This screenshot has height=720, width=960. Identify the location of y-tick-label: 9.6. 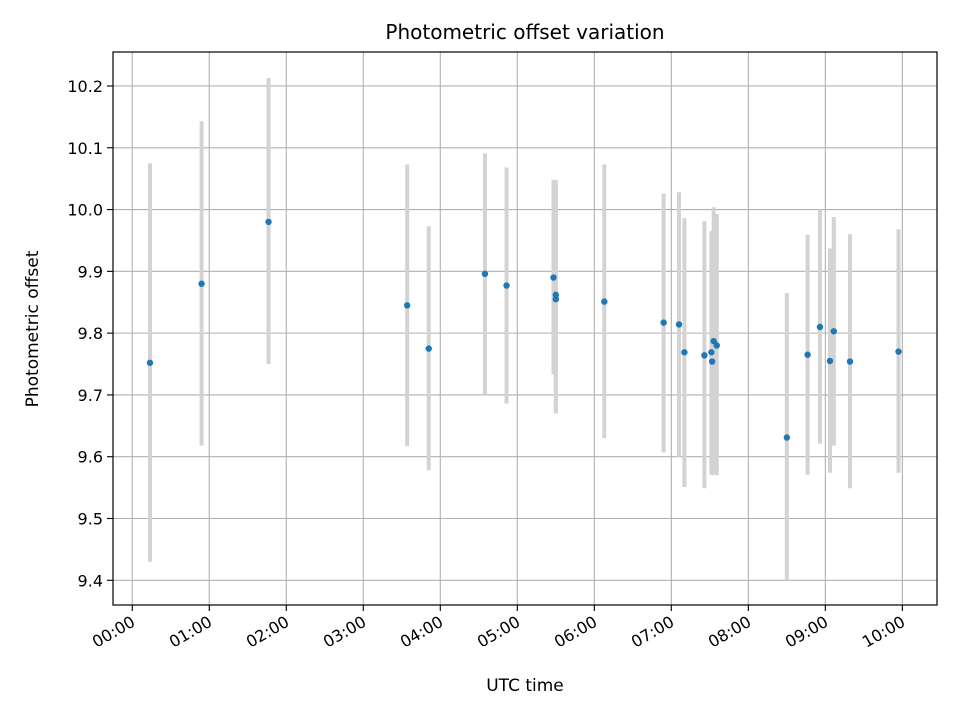
(90, 457).